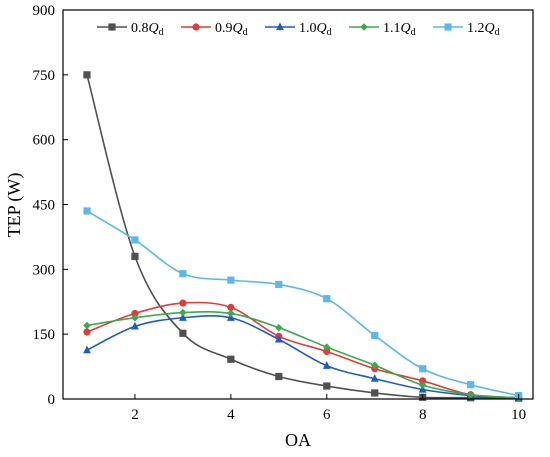 Image resolution: width=550 pixels, height=457 pixels. I want to click on legend: 0.8Qd 0.9Qd 1.0Qd 1.1Qd 1.2Qd, so click(298, 29).